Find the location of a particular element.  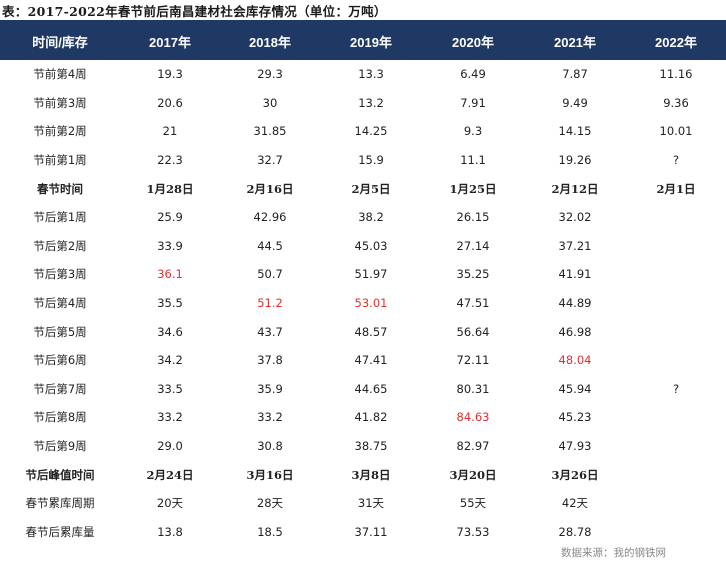

header-cell-2020: 2020年 is located at coordinates (473, 41).